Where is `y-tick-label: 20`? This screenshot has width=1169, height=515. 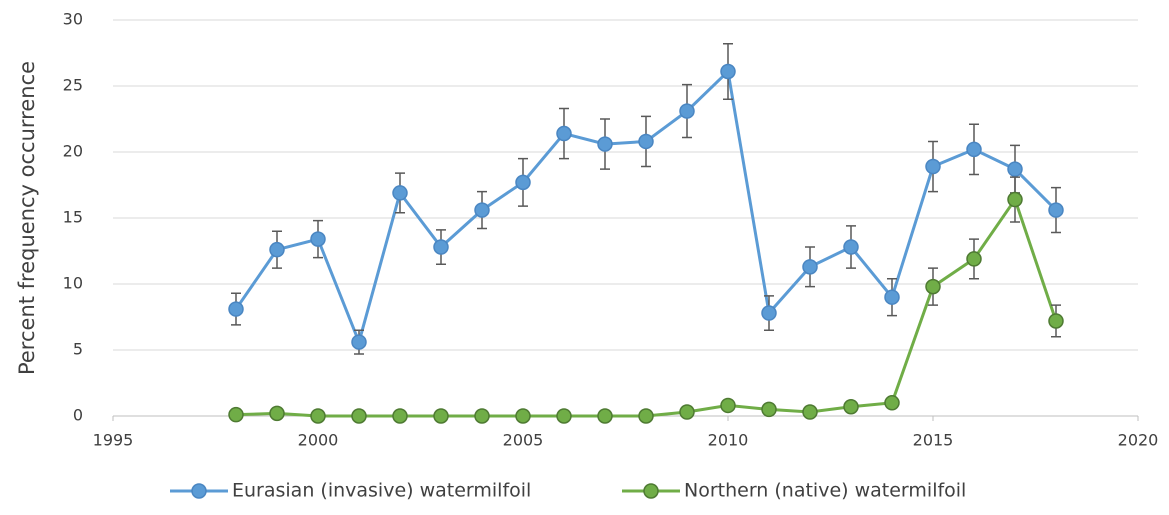 y-tick-label: 20 is located at coordinates (73, 151).